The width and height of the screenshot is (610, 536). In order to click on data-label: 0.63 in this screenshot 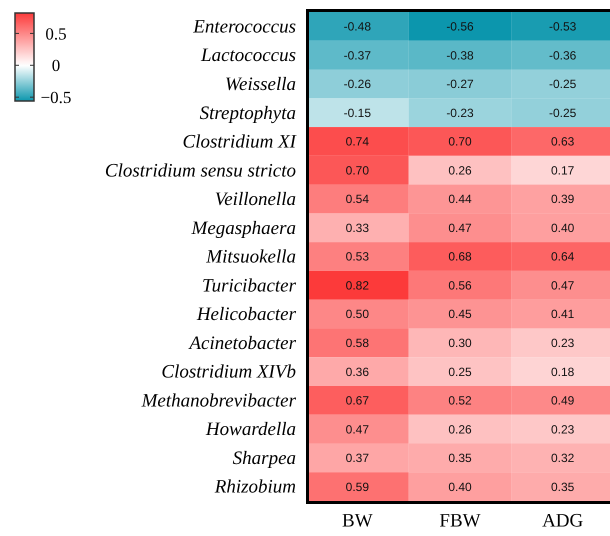, I will do `click(562, 141)`.